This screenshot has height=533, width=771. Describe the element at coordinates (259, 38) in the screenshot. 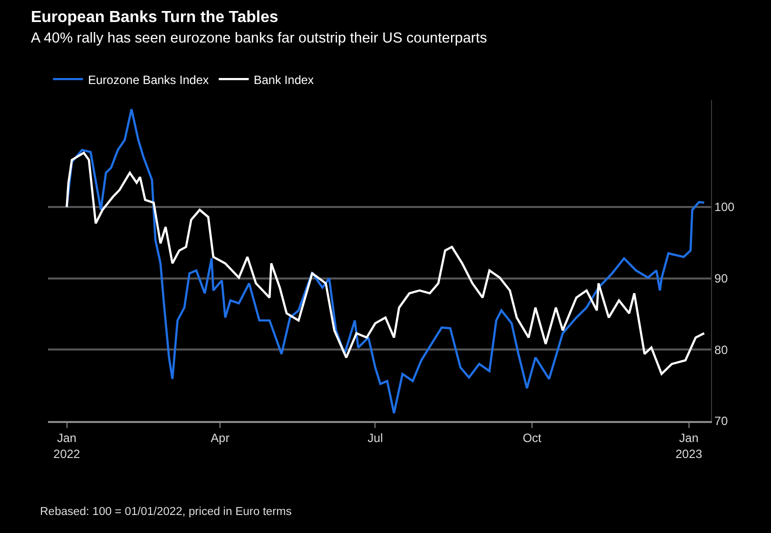

I see `chart-subtitle: A 40% rally has seen eurozone banks far outstrip their US counterparts` at that location.